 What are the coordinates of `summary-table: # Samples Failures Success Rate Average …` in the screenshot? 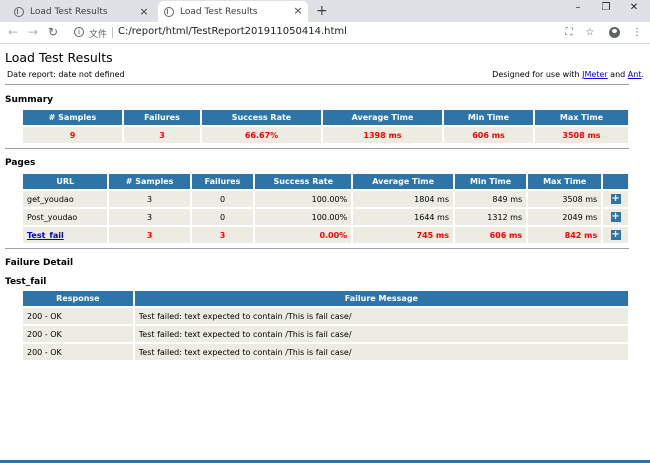 It's located at (325, 126).